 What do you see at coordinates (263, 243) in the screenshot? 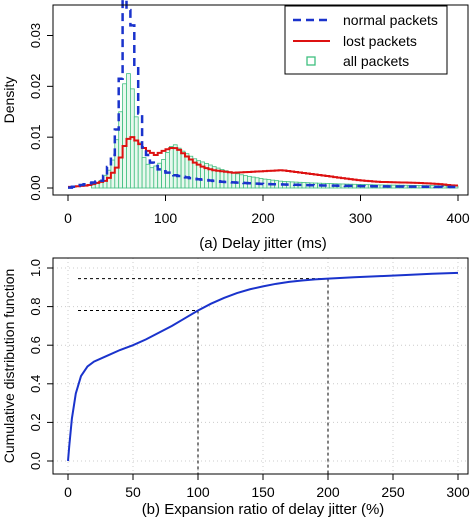
I see `caption-a: (a) Delay jitter (ms)` at bounding box center [263, 243].